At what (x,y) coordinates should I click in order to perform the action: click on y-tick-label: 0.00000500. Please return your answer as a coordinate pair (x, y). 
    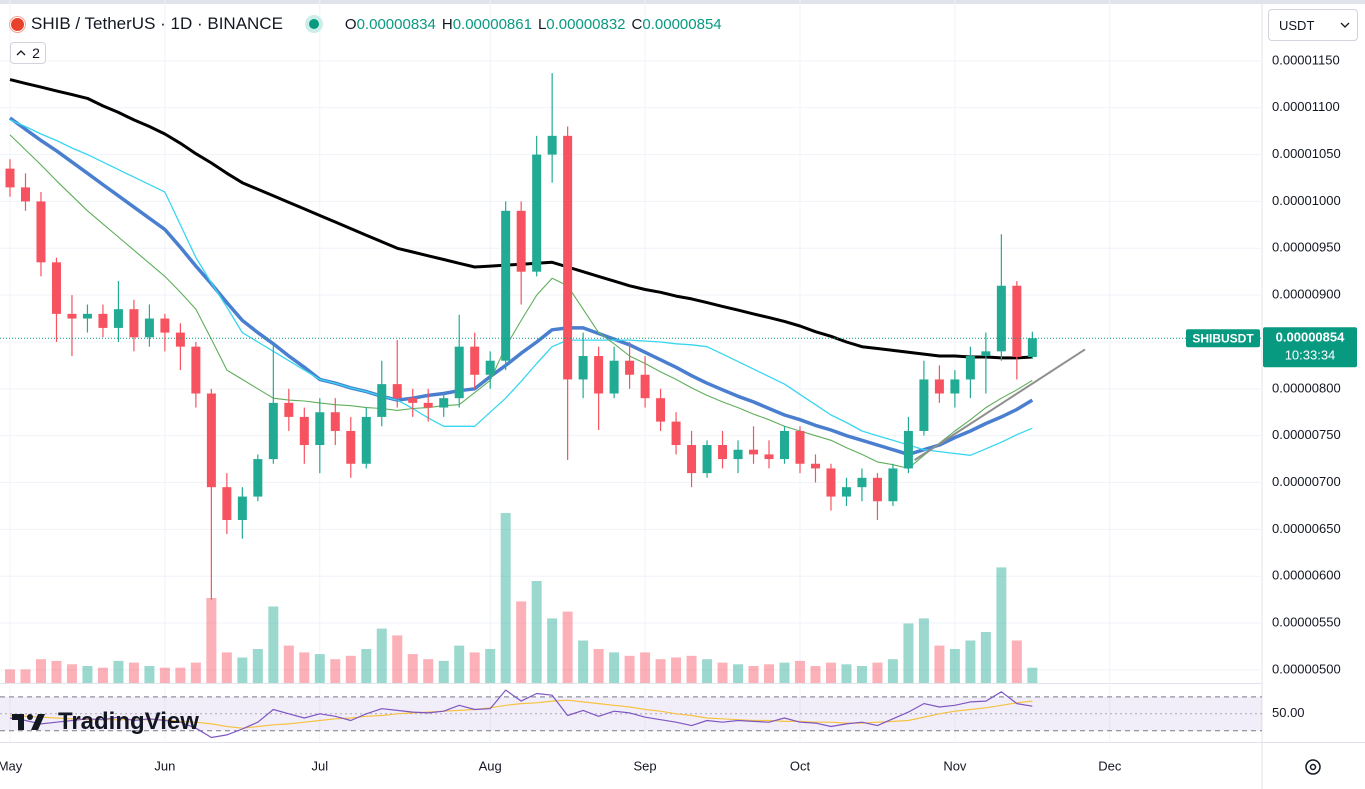
    Looking at the image, I should click on (1306, 668).